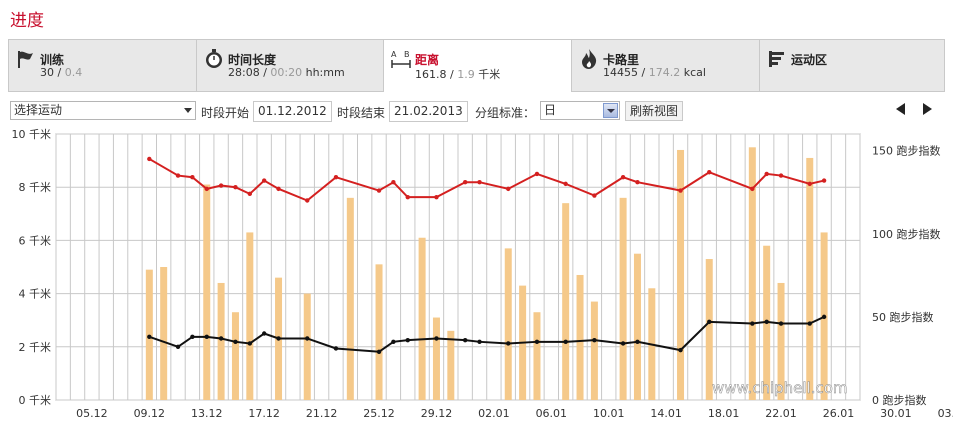 The width and height of the screenshot is (953, 427). What do you see at coordinates (207, 413) in the screenshot?
I see `x-tick-label: 13.12` at bounding box center [207, 413].